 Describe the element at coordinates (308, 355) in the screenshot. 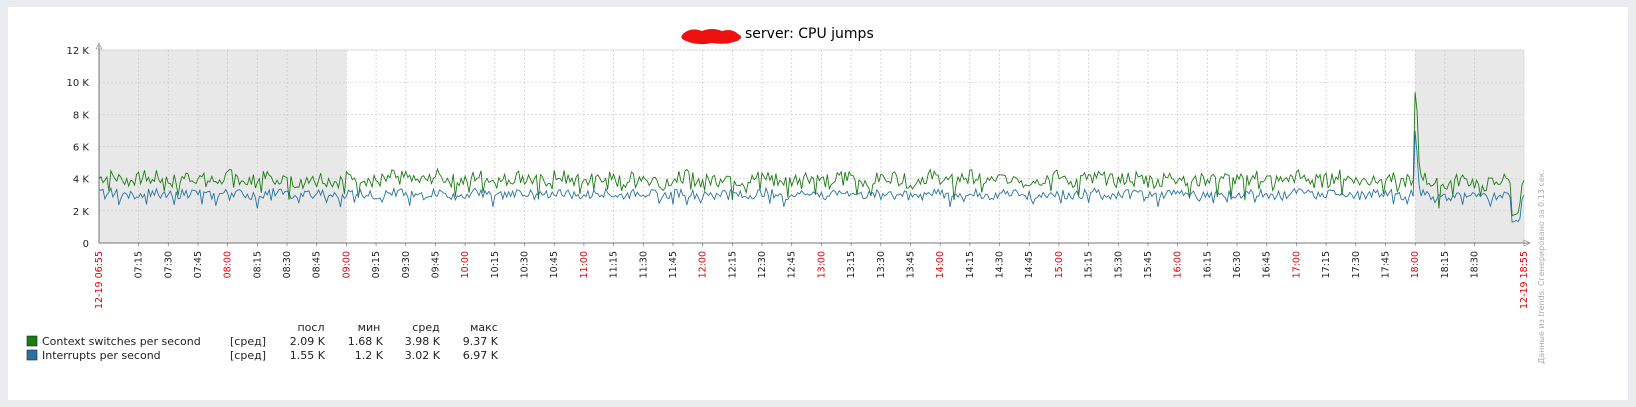

I see `legend-value-last: 1.55 K` at that location.